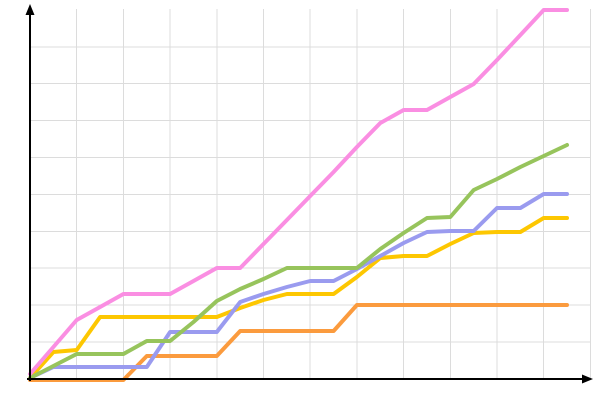  I want to click on y-axis-arrowhead-icon, so click(30, 9).